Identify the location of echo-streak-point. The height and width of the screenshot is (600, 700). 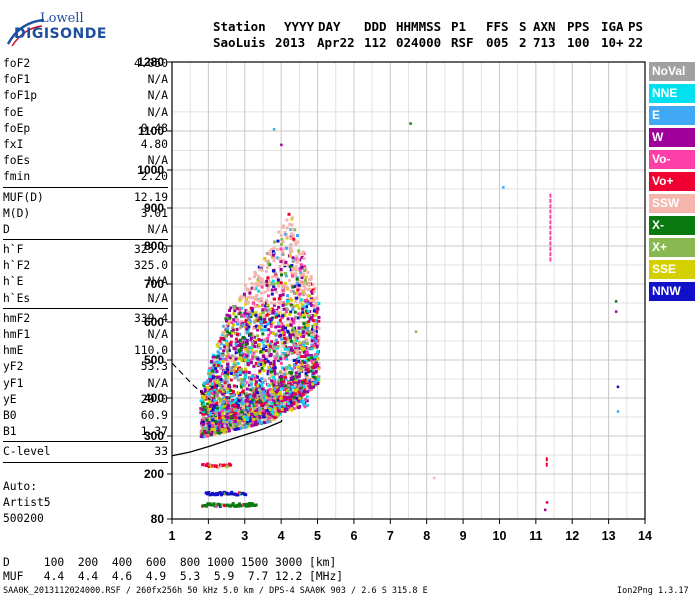
(550, 206).